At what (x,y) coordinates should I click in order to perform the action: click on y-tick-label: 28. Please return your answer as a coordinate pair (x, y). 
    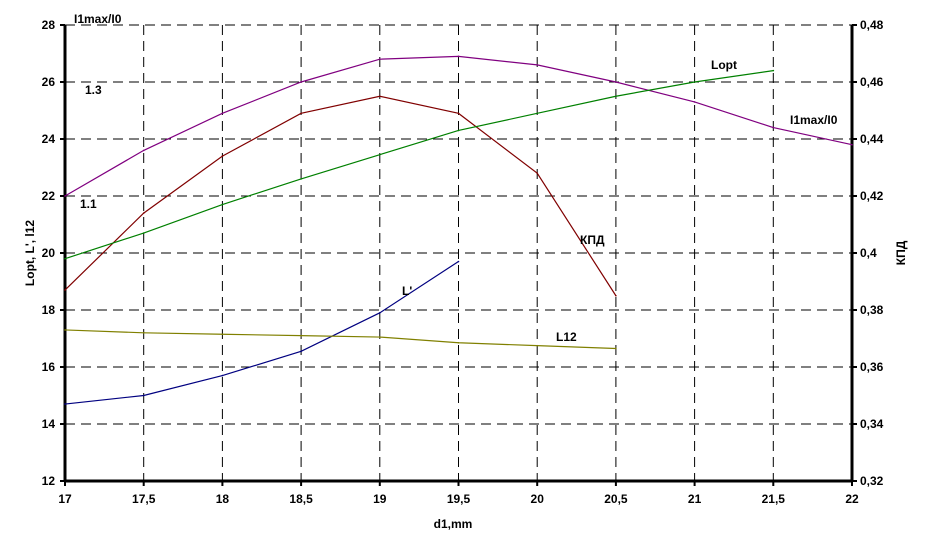
    Looking at the image, I should click on (49, 25).